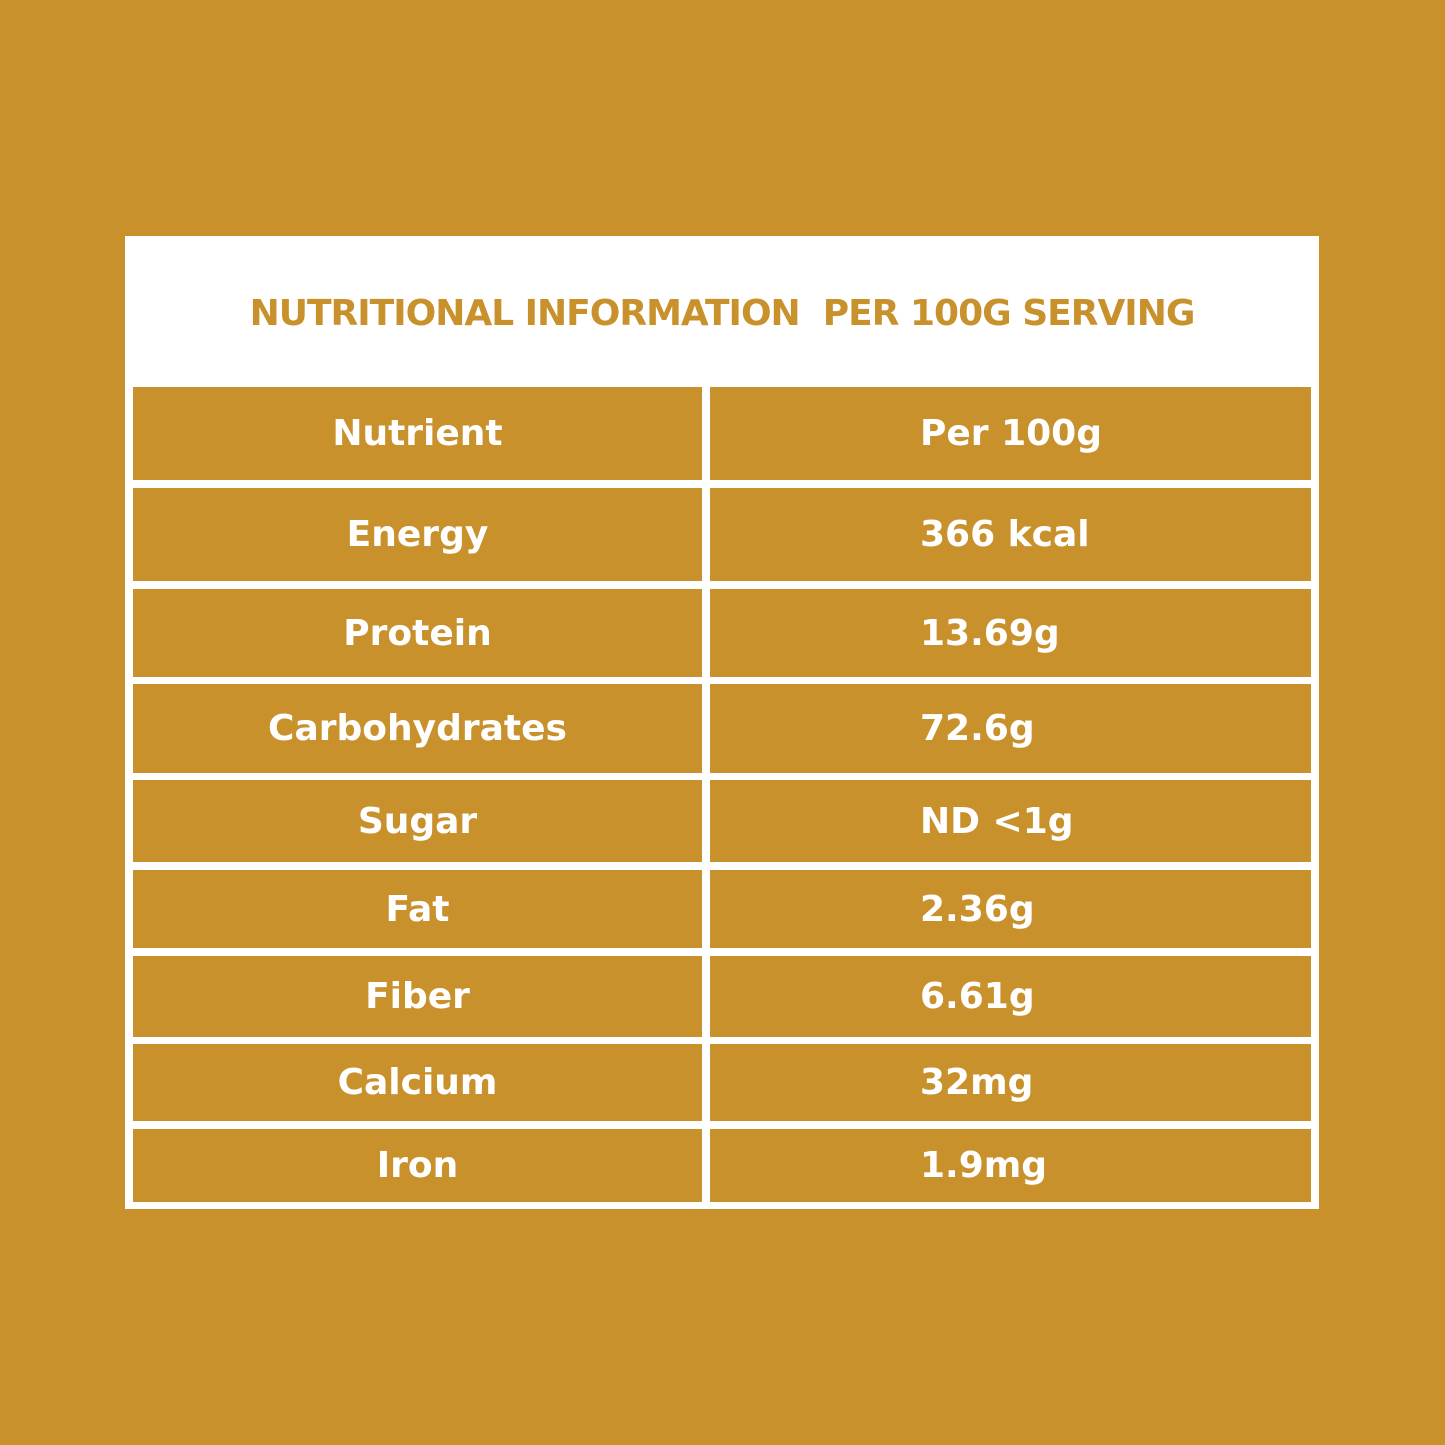 The height and width of the screenshot is (1445, 1445). Describe the element at coordinates (722, 313) in the screenshot. I see `title: NUTRITIONAL INFORMATION PER 100G SERVING` at that location.